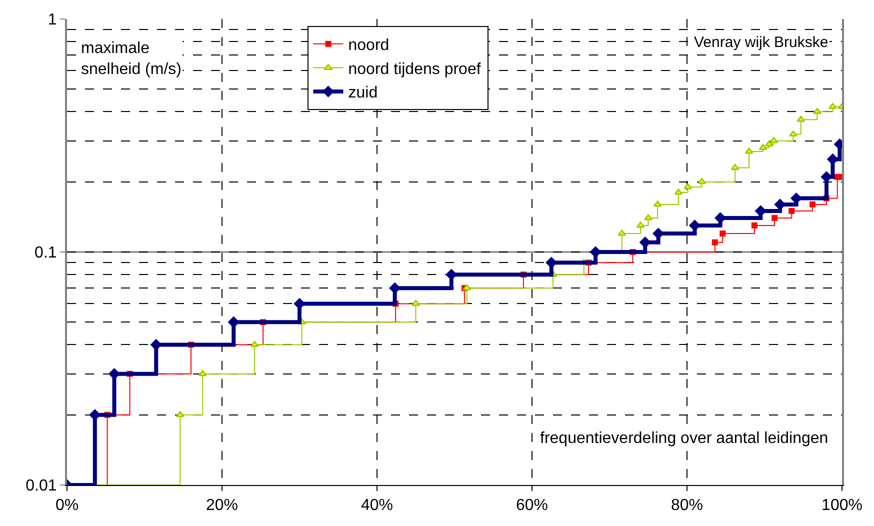 This screenshot has width=874, height=526. What do you see at coordinates (45, 253) in the screenshot?
I see `y-tick-label: 0.1` at bounding box center [45, 253].